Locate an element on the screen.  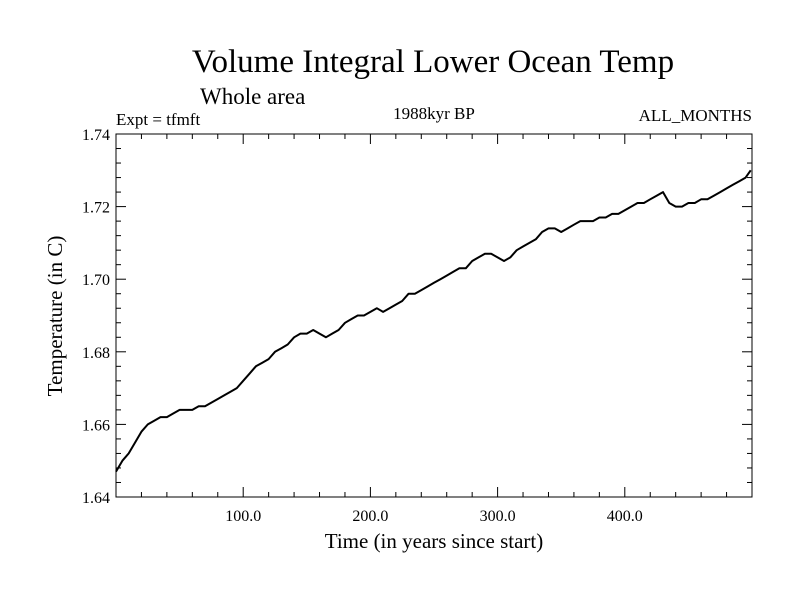
period-label: 1988kyr BP is located at coordinates (434, 113).